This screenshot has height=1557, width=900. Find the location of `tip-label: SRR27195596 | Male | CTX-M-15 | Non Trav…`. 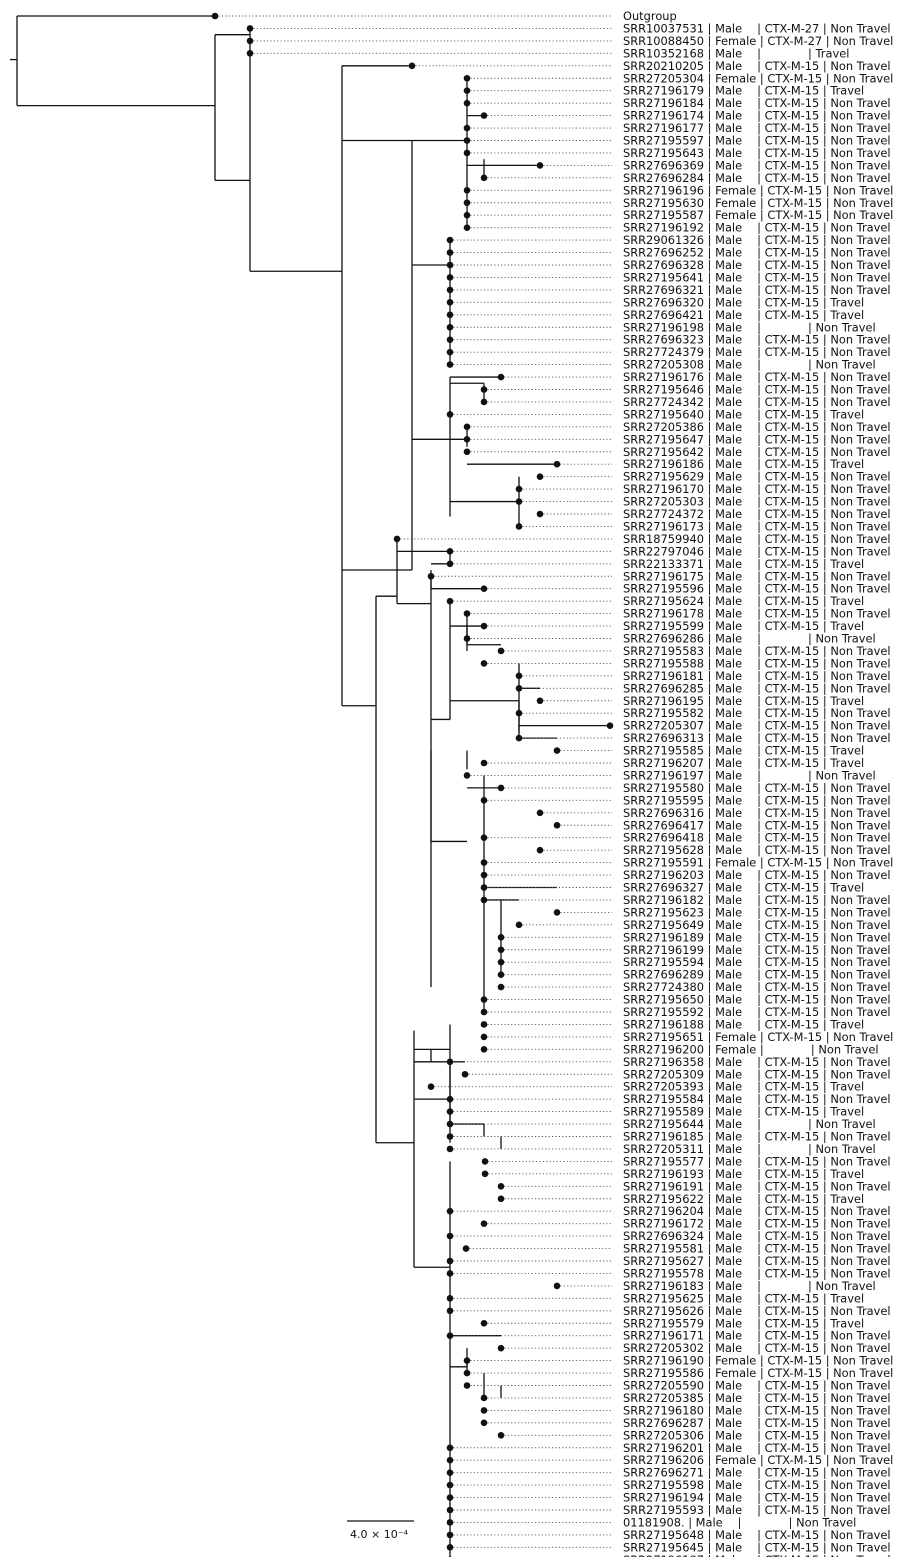

tip-label: SRR27195596 | Male | CTX-M-15 | Non Trav… is located at coordinates (757, 589).